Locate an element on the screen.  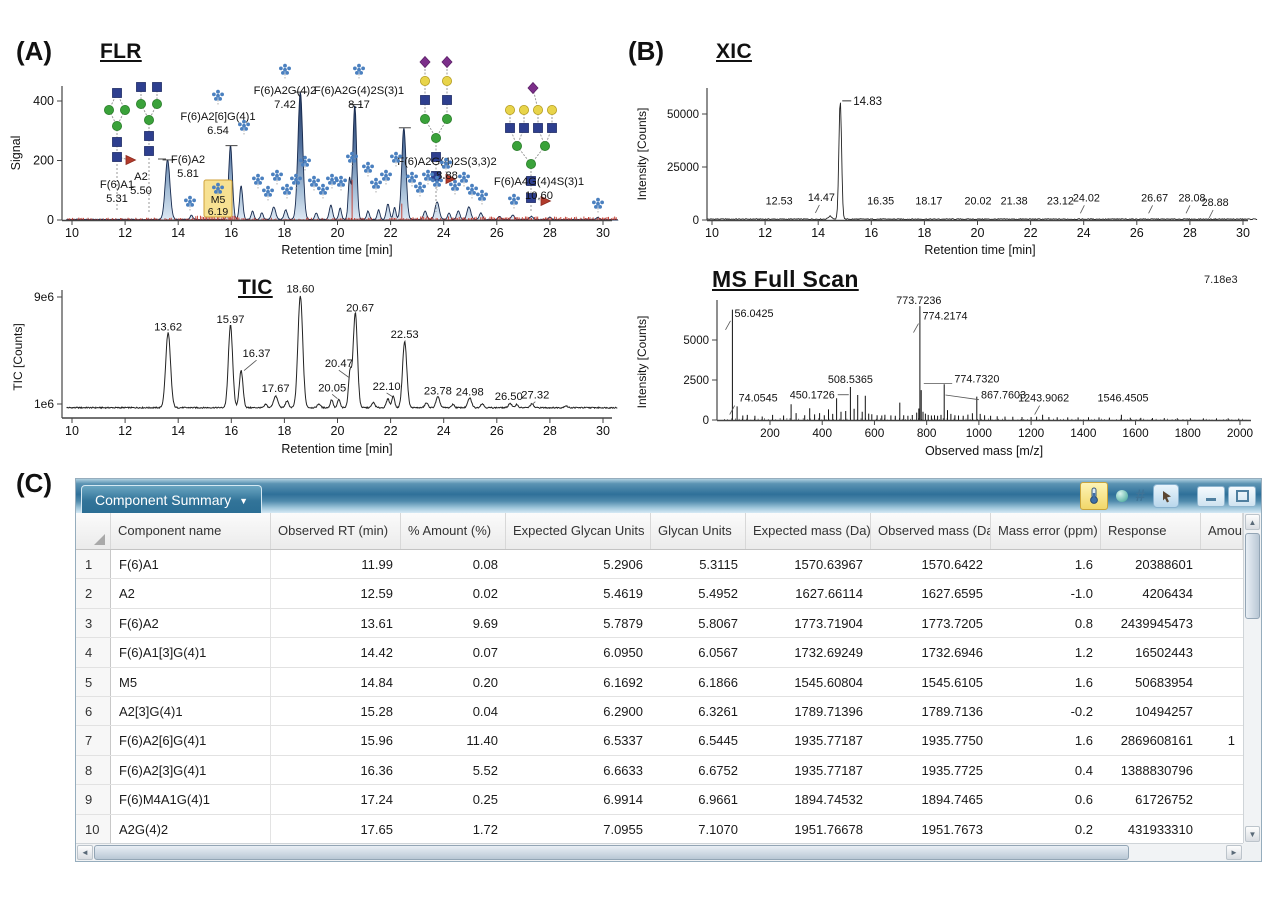
table-cell: 0.2 is located at coordinates (1083, 829).